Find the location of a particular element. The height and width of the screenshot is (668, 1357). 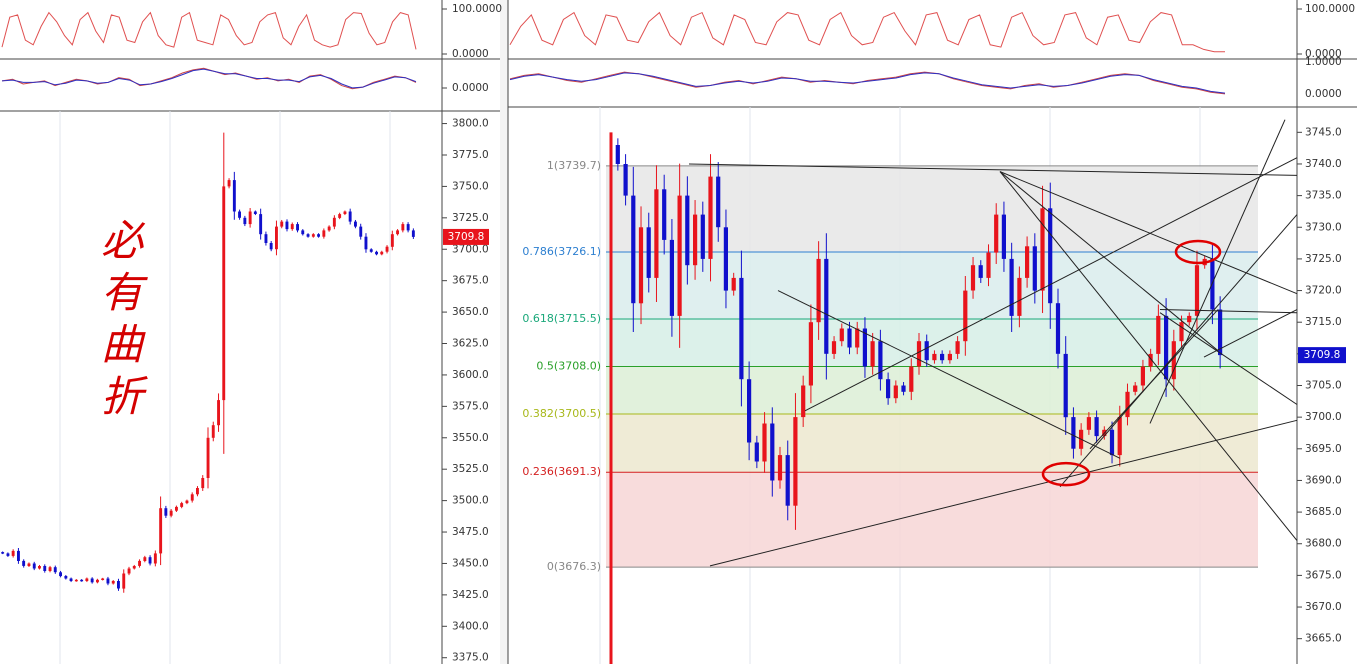

price-tick-label: 3715.0 is located at coordinates (1323, 322).